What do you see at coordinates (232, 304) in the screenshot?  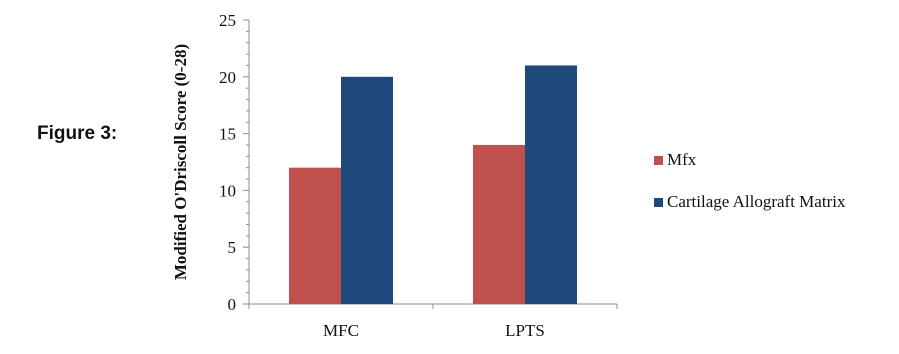 I see `y-tick-label: 0` at bounding box center [232, 304].